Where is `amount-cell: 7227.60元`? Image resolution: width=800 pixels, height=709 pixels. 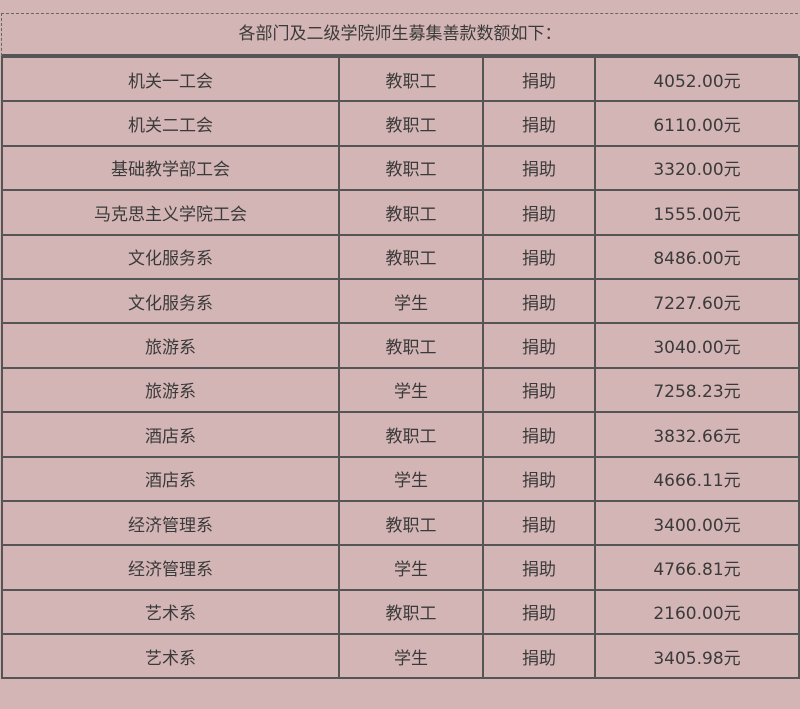
amount-cell: 7227.60元 is located at coordinates (697, 301).